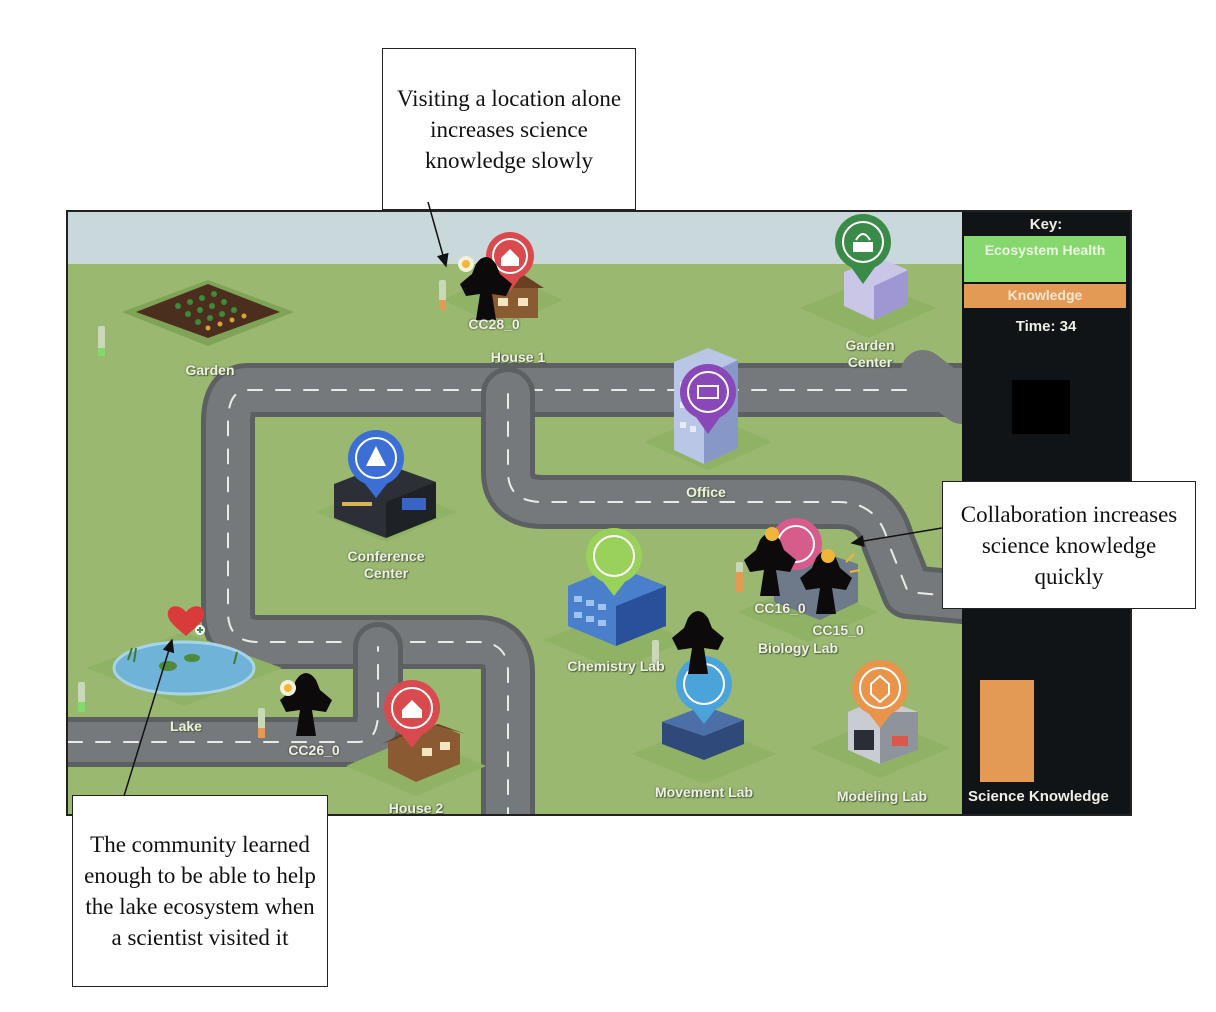 This screenshot has width=1216, height=1012. What do you see at coordinates (616, 666) in the screenshot?
I see `location-label-chemistry-lab: Chemistry Lab` at bounding box center [616, 666].